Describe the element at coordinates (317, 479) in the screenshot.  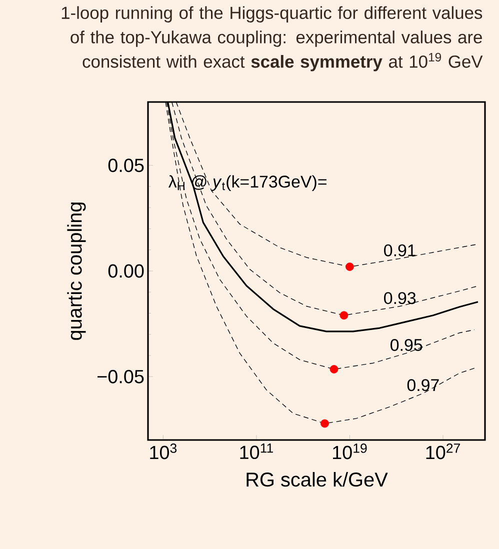
I see `x-axis-title: RG scale k/GeV` at that location.